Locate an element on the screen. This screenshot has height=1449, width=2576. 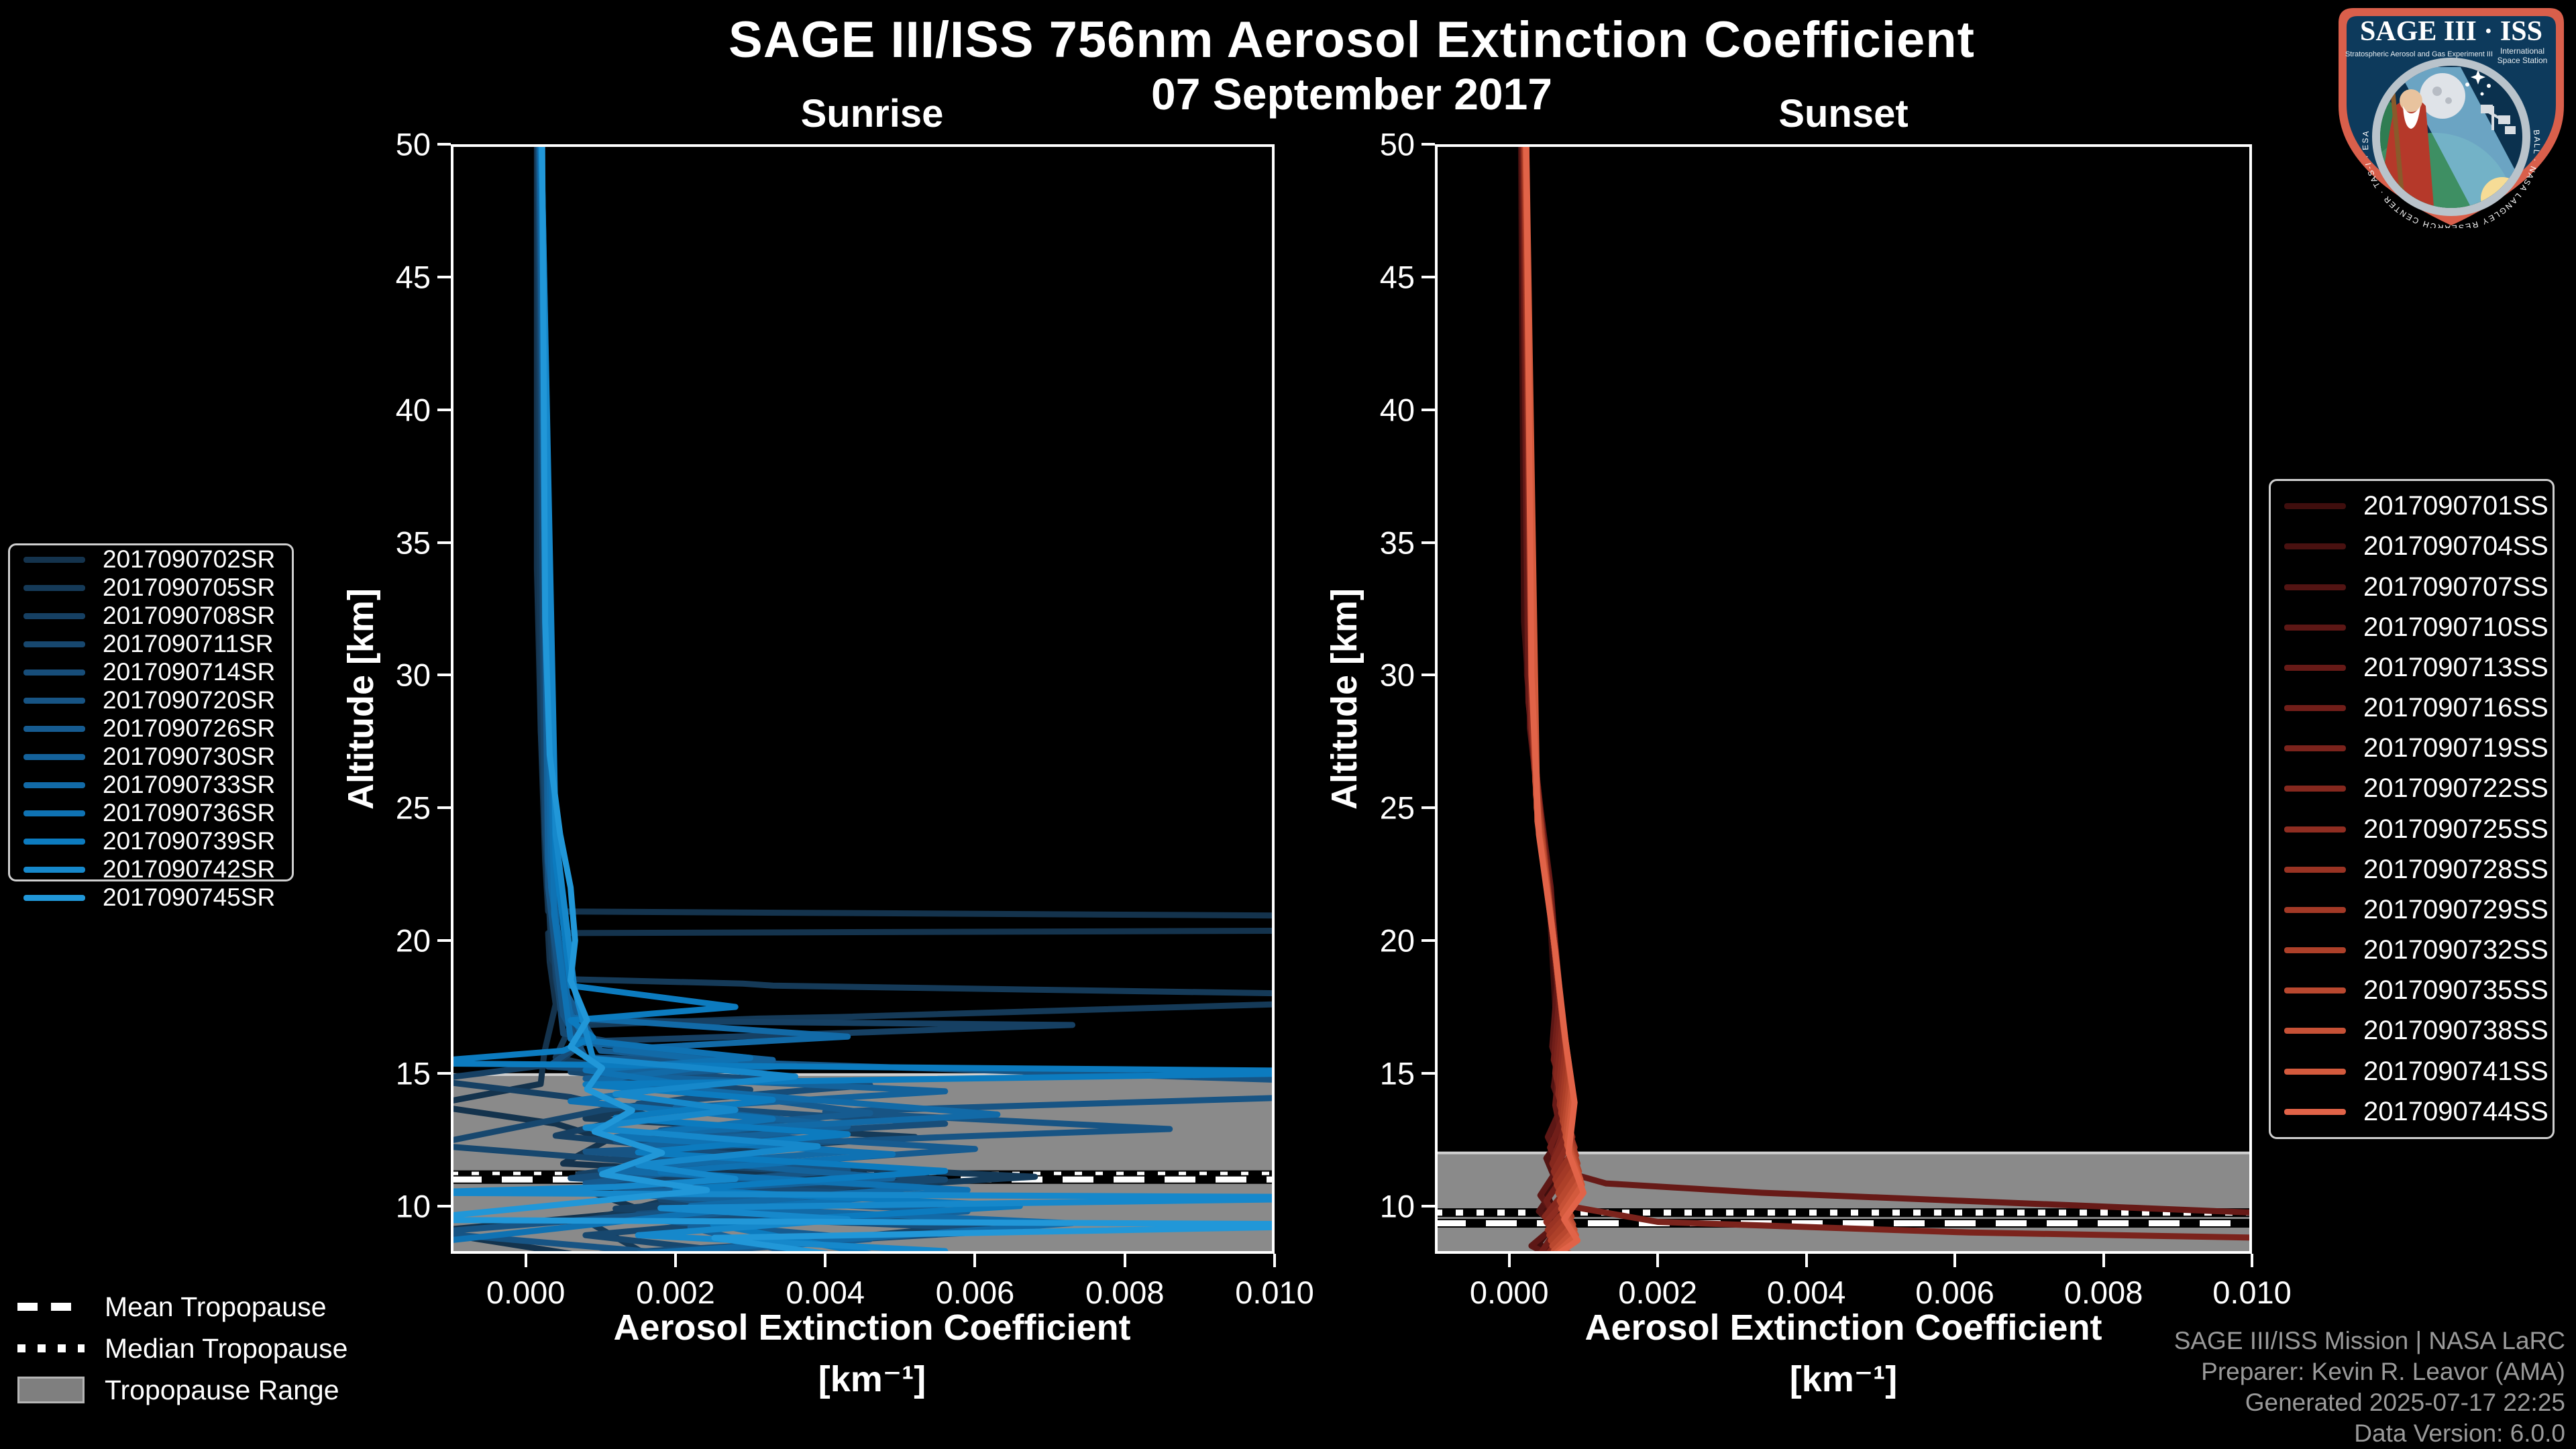
legend-item-median-tropopause: Median Tropopause is located at coordinates (182, 1348).